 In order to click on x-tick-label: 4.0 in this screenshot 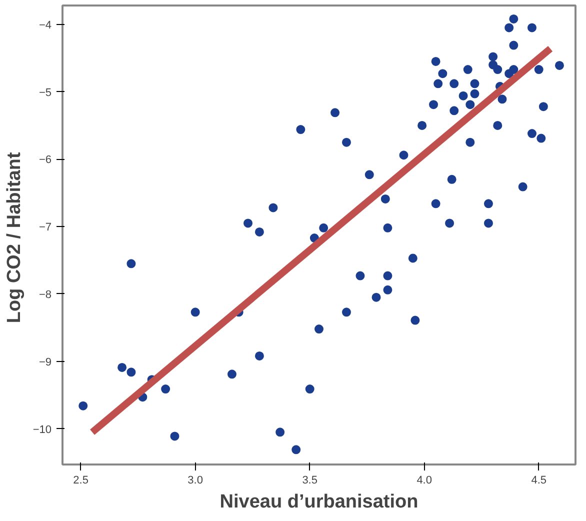, I will do `click(424, 480)`.